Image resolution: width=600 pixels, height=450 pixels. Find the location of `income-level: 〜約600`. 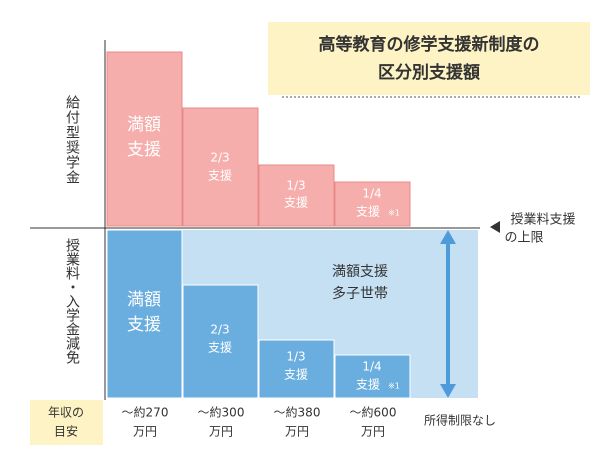

income-level: 〜約600 is located at coordinates (373, 412).